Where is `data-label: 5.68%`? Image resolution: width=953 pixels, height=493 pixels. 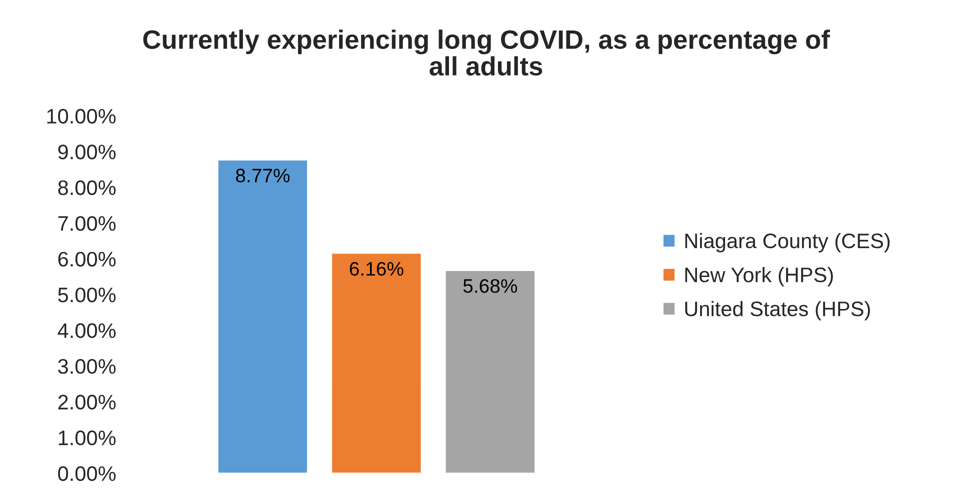 data-label: 5.68% is located at coordinates (490, 286).